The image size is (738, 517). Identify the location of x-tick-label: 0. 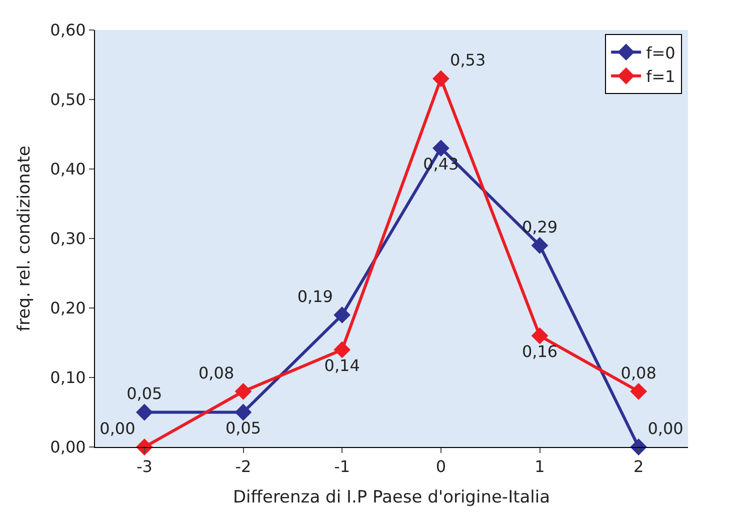
(441, 466).